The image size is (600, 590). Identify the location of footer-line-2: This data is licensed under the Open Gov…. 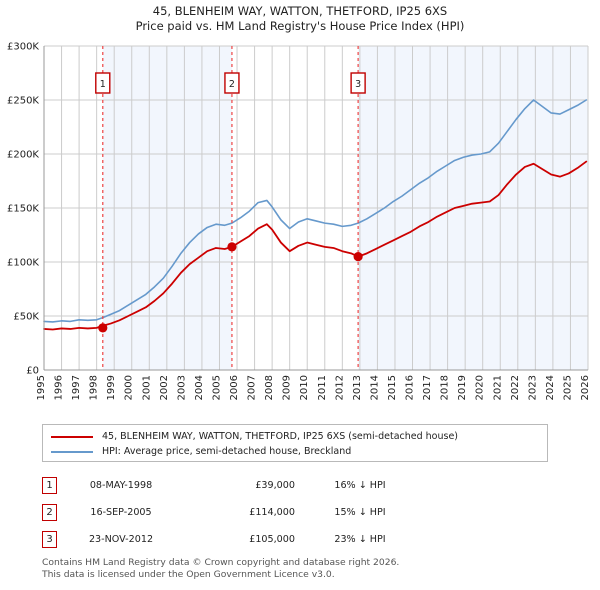
(188, 574).